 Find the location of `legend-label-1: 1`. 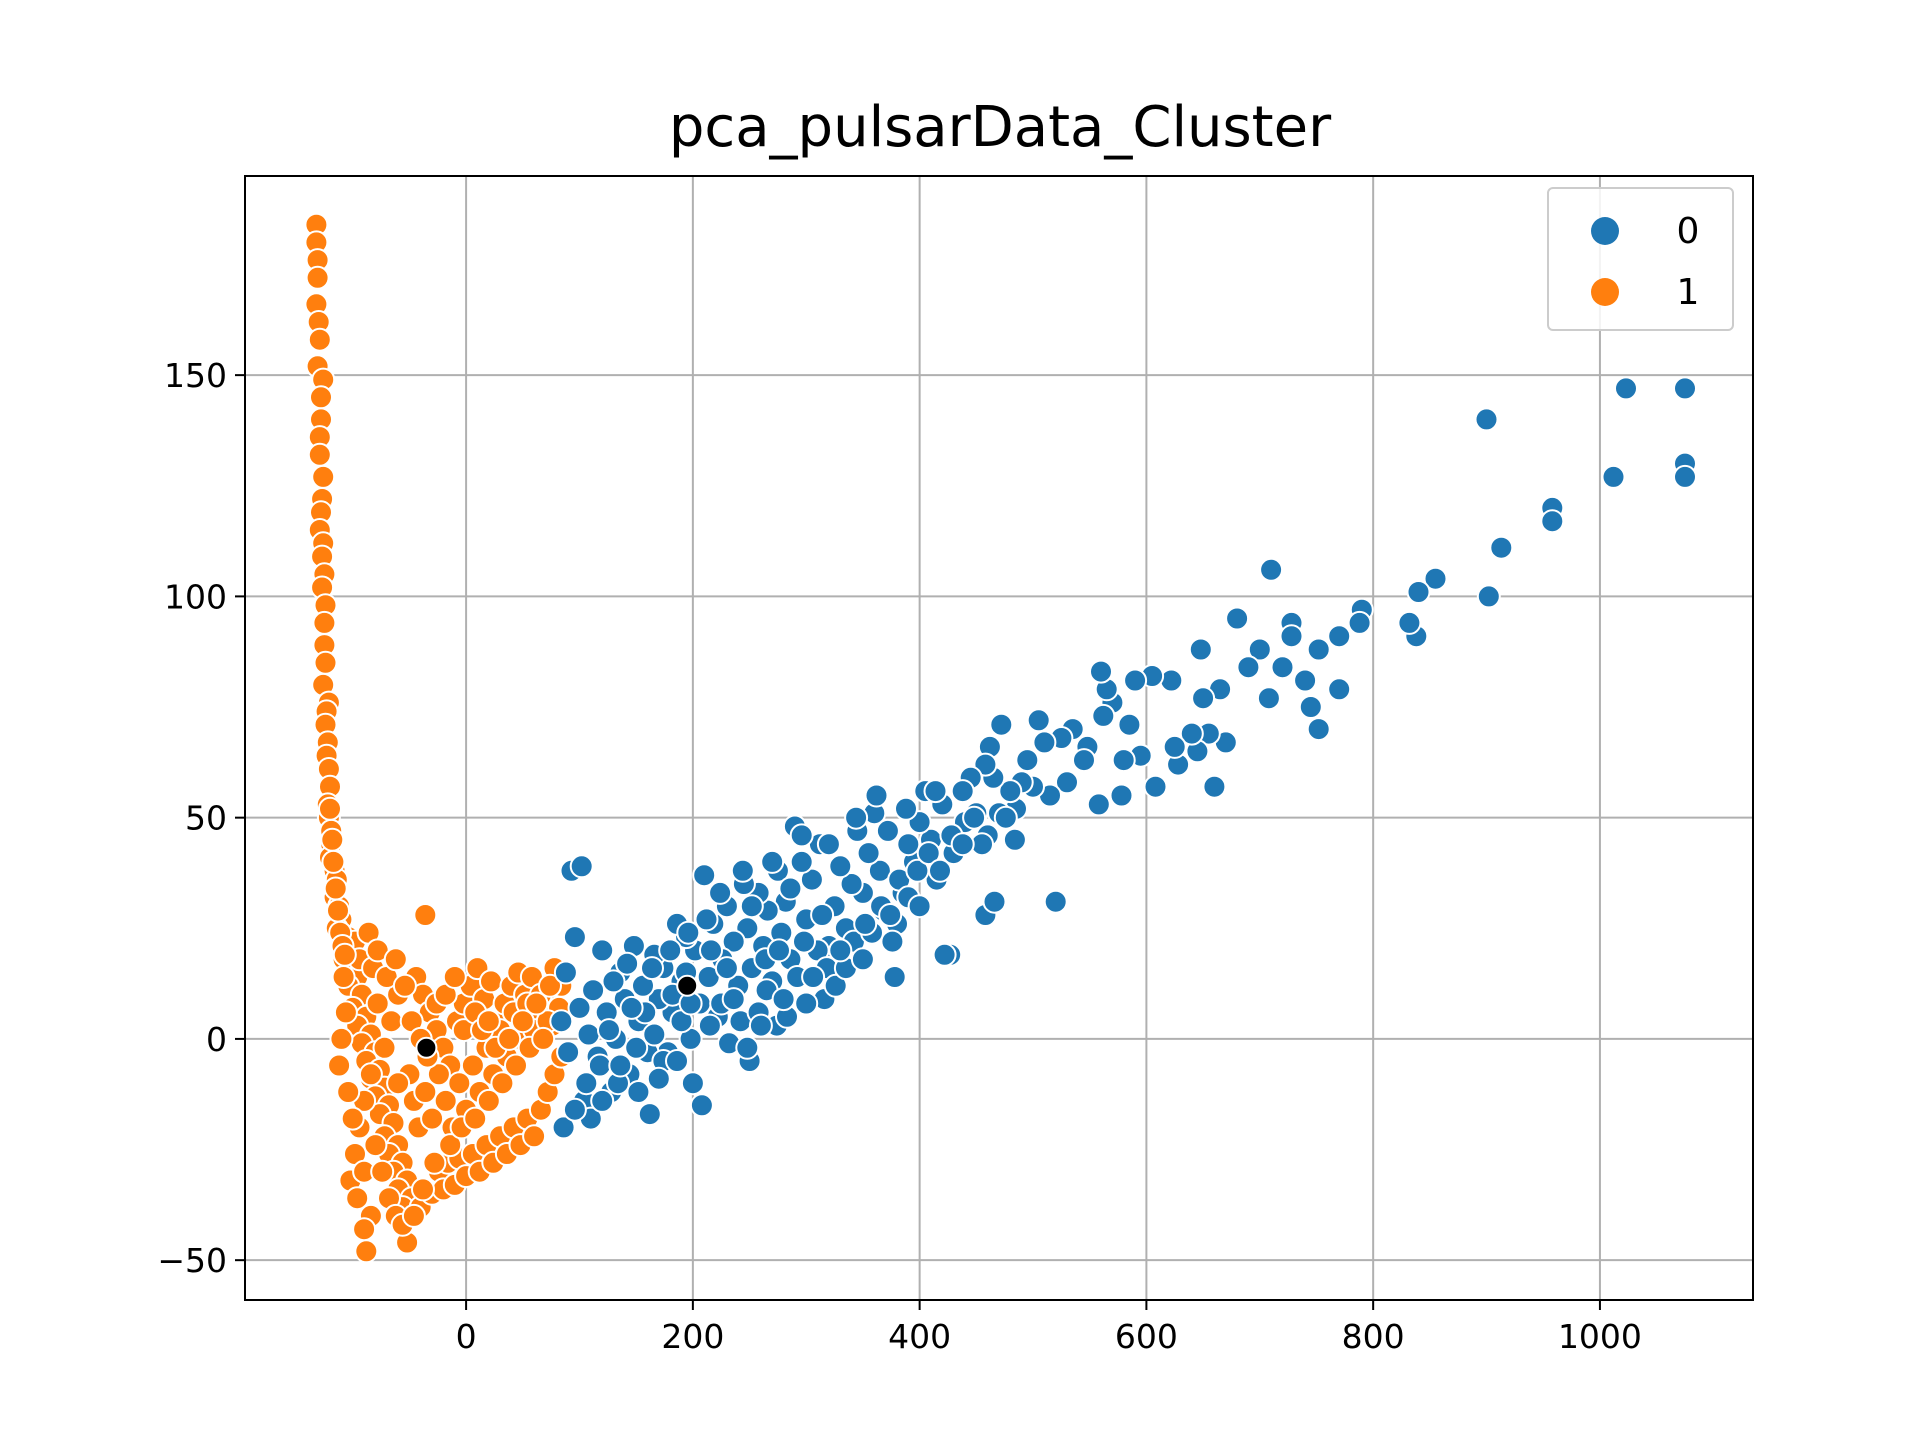

legend-label-1: 1 is located at coordinates (1688, 292).